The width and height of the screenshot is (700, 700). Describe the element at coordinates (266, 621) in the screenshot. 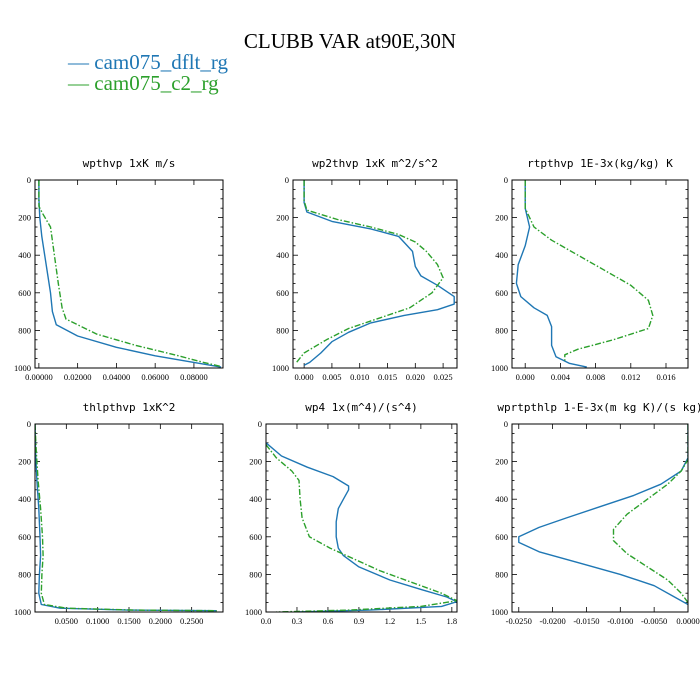

I see `x-tick-label: 0.0` at that location.